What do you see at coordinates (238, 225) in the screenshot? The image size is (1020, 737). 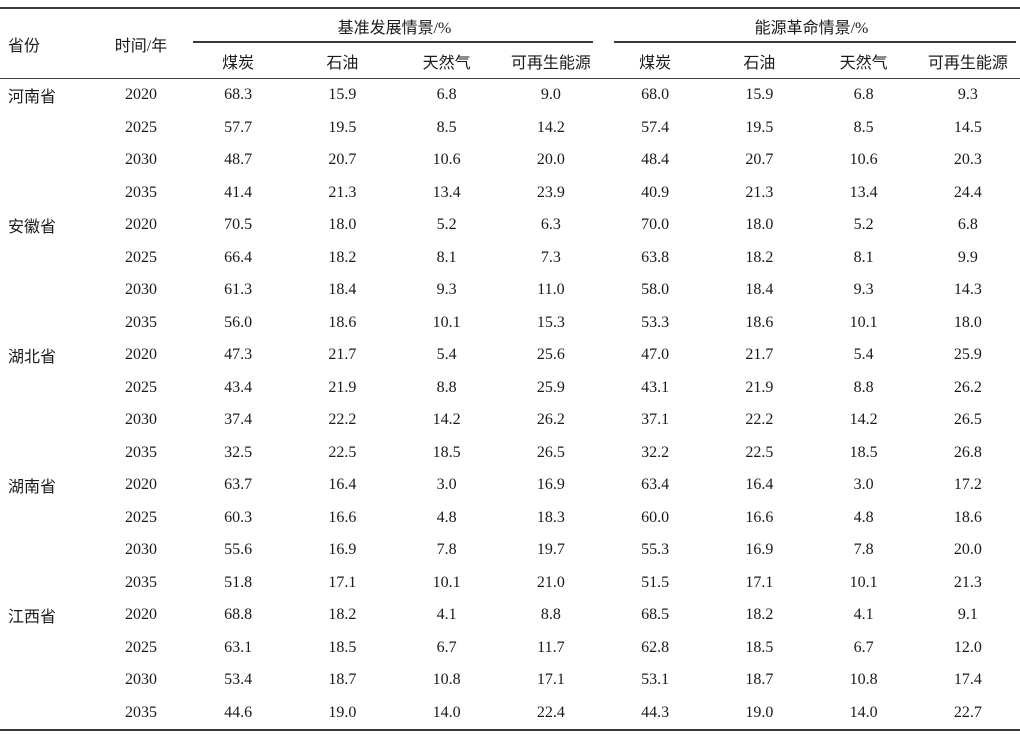 I see `value-cell: 70.5` at bounding box center [238, 225].